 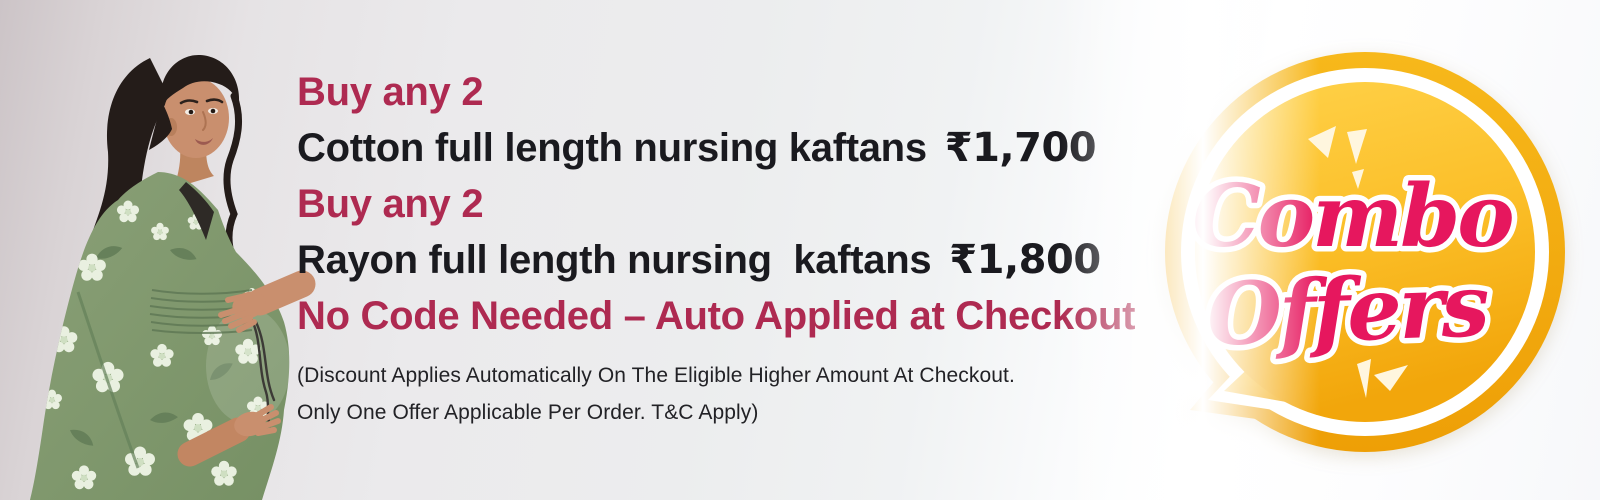 What do you see at coordinates (229, 435) in the screenshot?
I see `model-hand-bottom` at bounding box center [229, 435].